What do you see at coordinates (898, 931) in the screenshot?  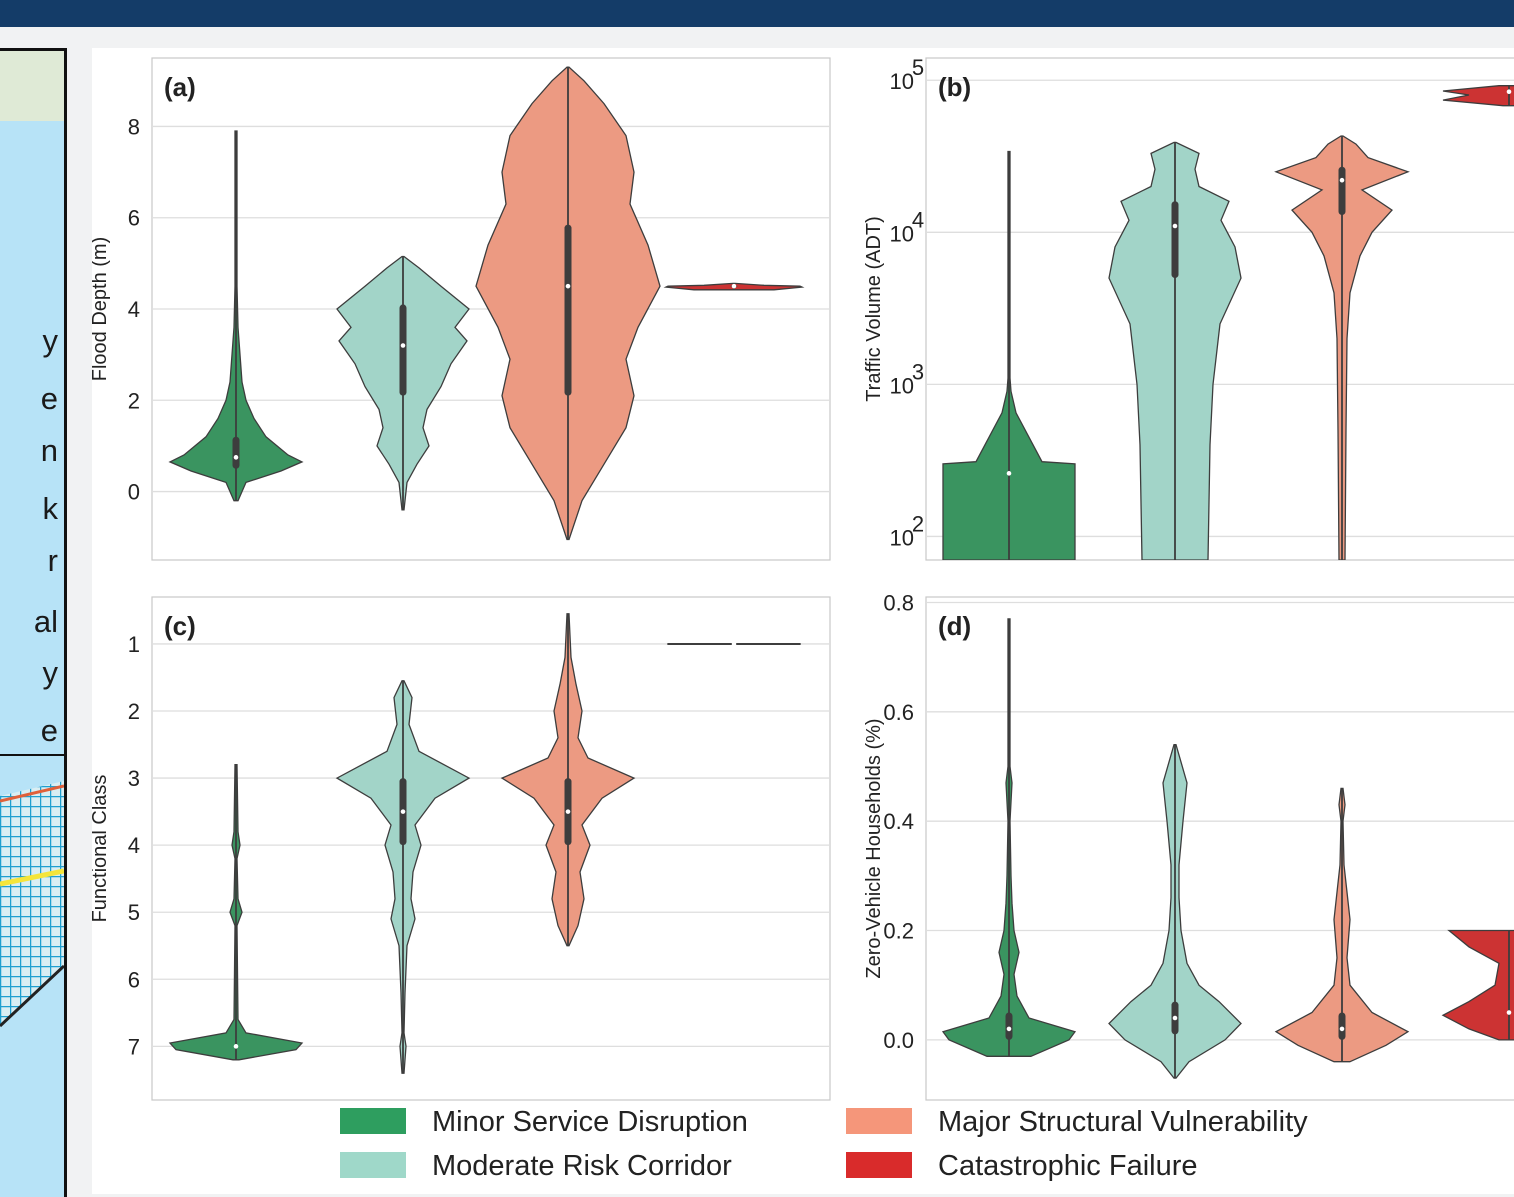 I see `y-tick-label: 0.2` at bounding box center [898, 931].